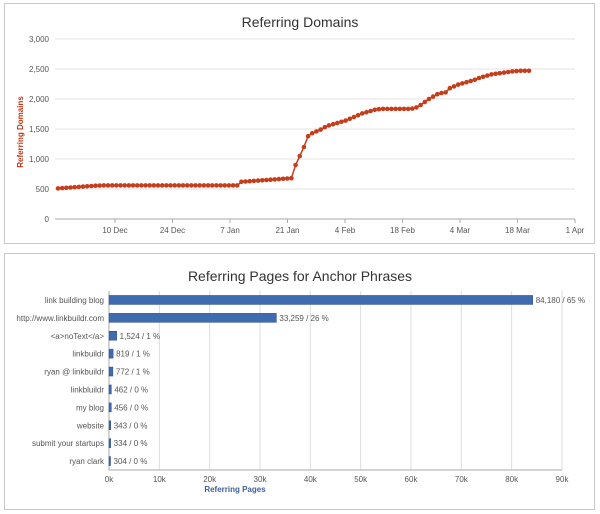 The width and height of the screenshot is (600, 514). I want to click on data-label: 772 / 1 %, so click(133, 372).